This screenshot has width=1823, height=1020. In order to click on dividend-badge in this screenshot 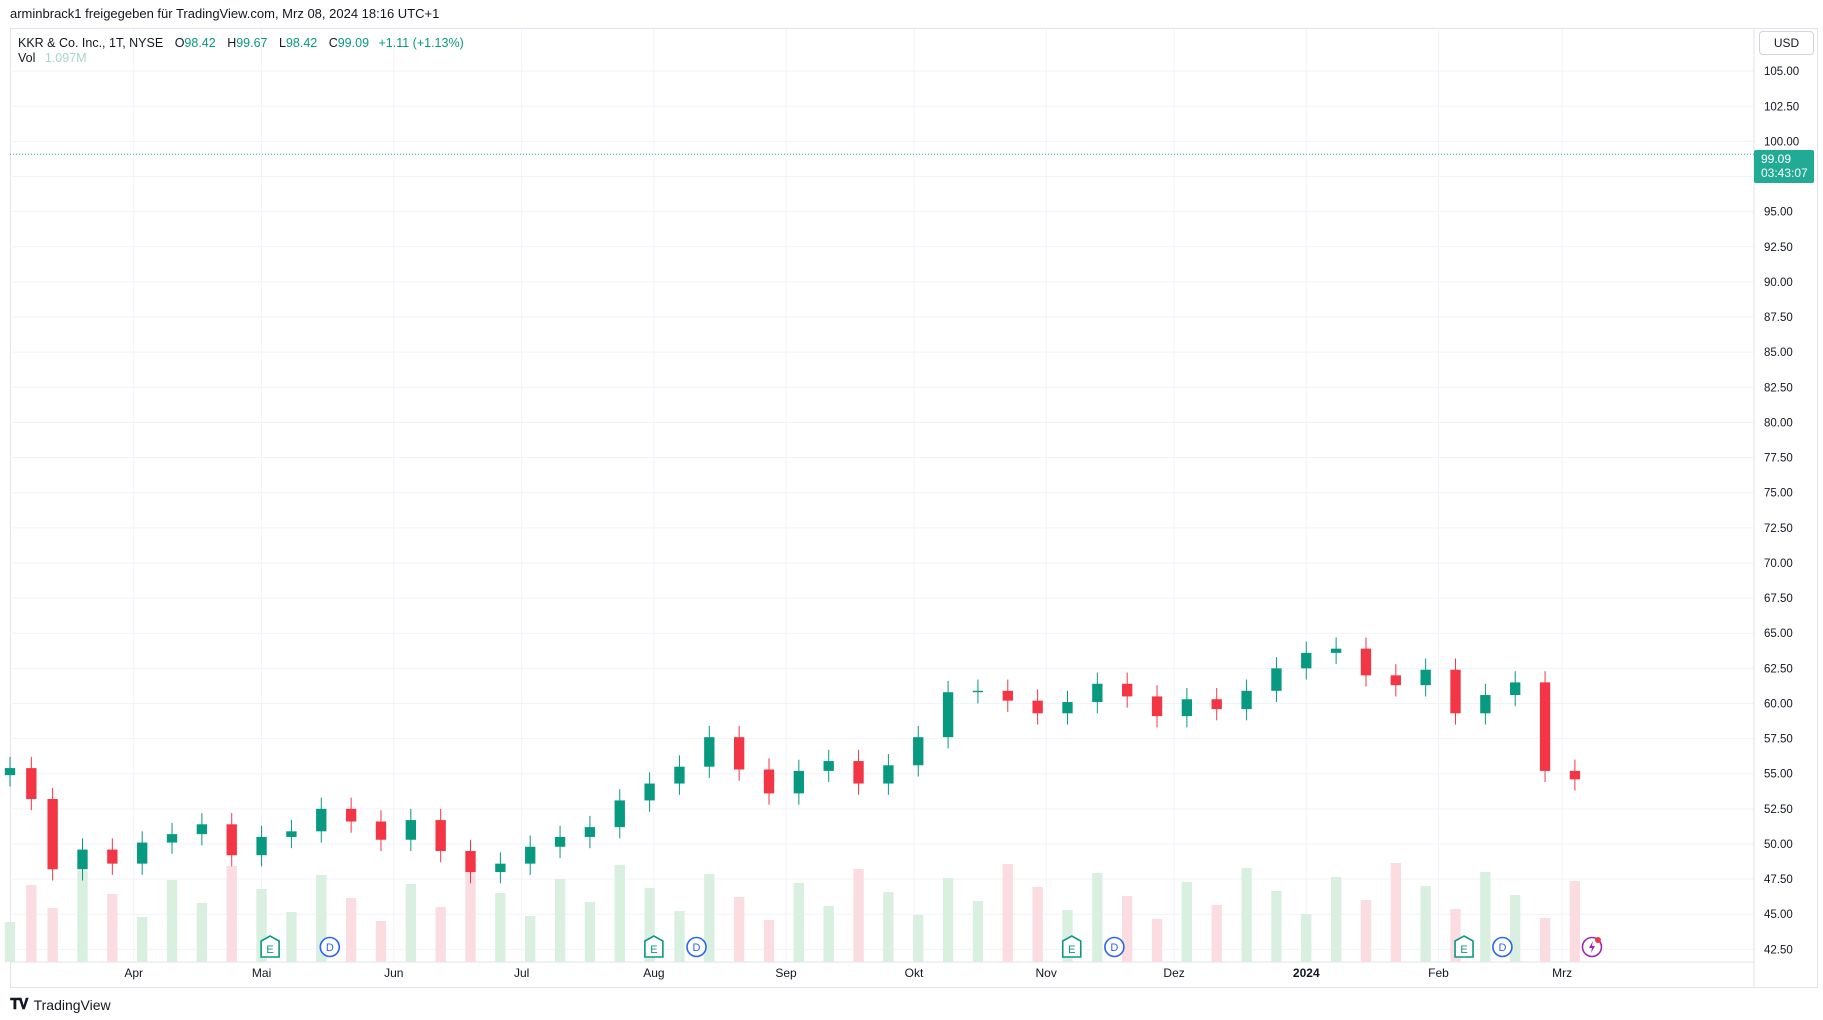, I will do `click(1114, 947)`.